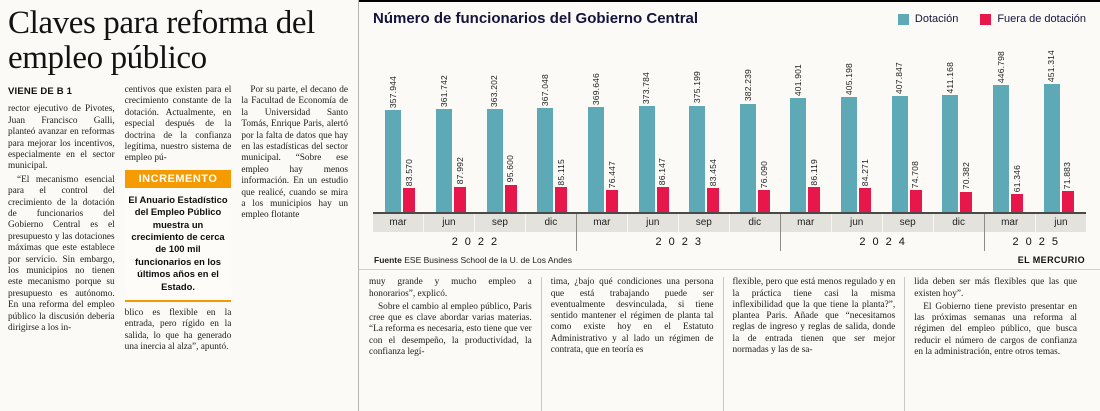 The height and width of the screenshot is (411, 1100). I want to click on axis-quarter-row: mar jun, so click(1035, 222).